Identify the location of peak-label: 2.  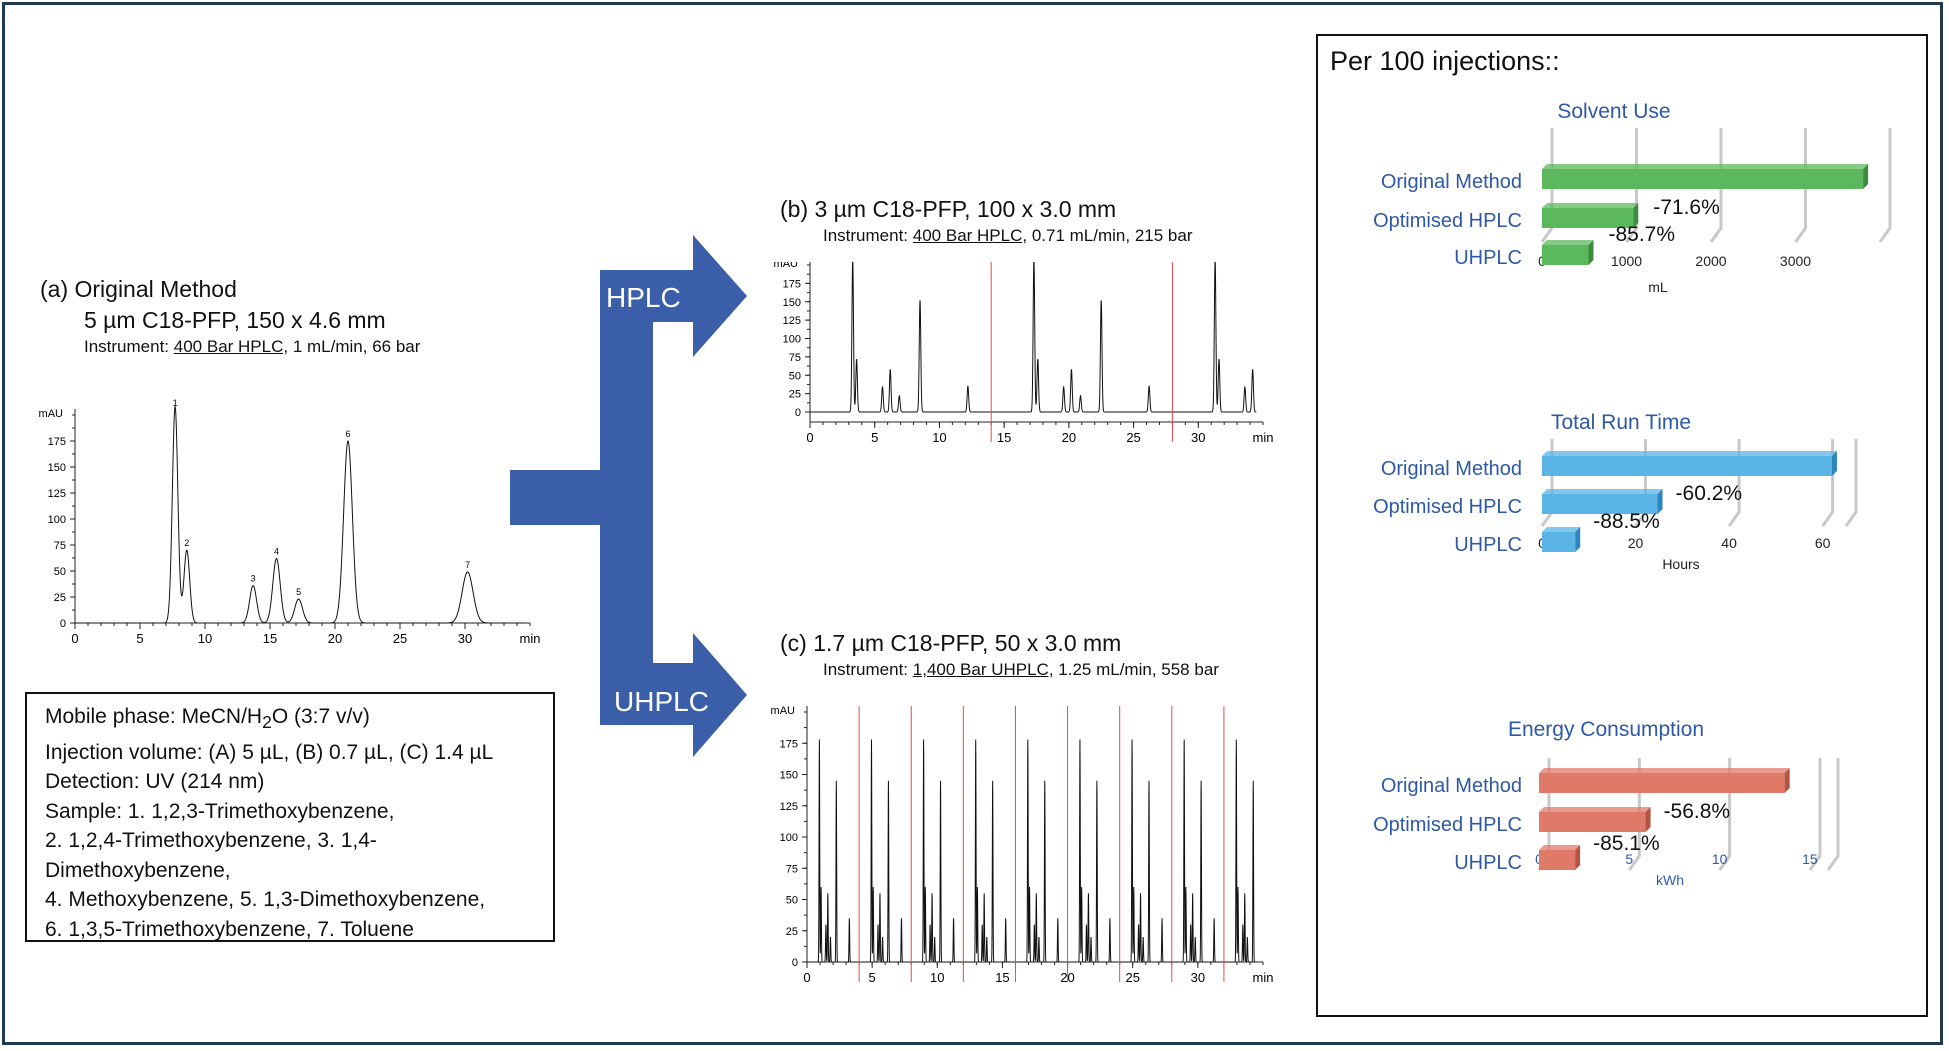
(186, 543).